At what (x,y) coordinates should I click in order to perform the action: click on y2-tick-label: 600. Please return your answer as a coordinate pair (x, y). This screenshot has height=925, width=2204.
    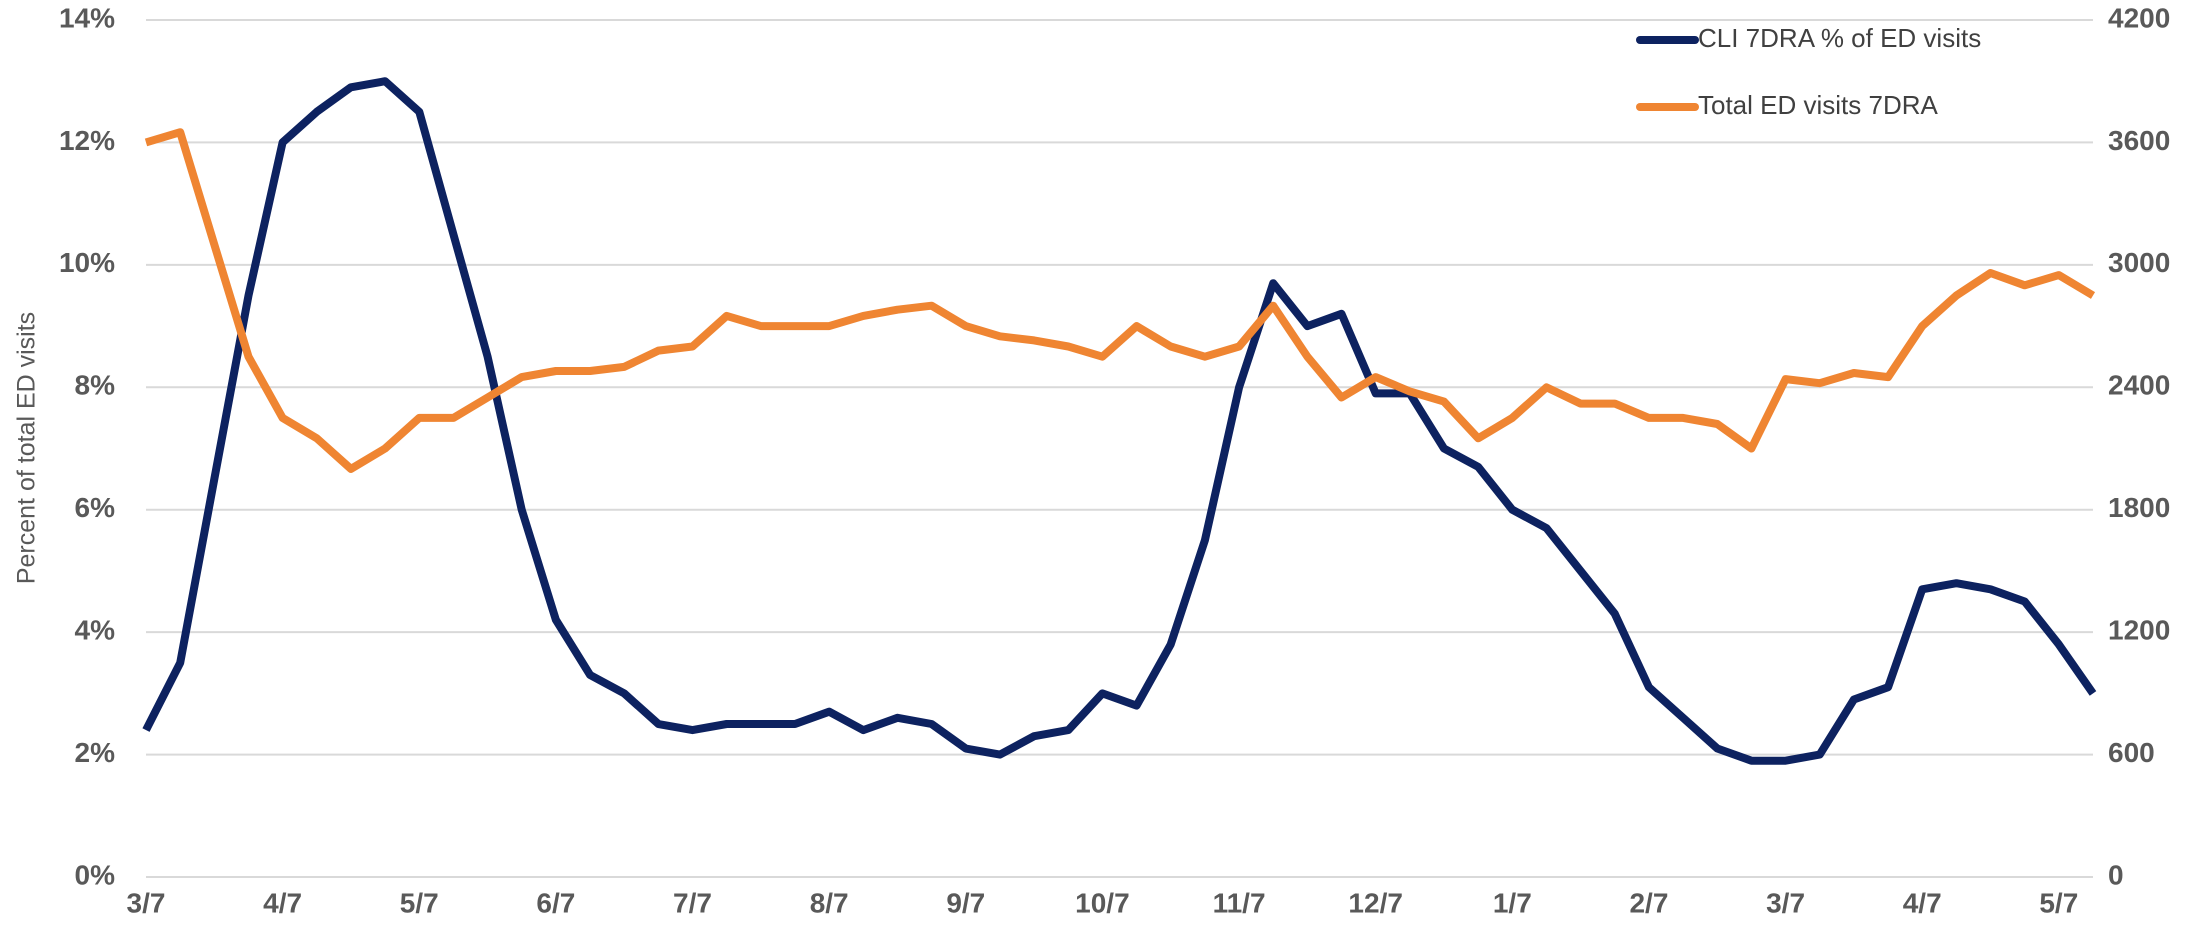
    Looking at the image, I should click on (2131, 752).